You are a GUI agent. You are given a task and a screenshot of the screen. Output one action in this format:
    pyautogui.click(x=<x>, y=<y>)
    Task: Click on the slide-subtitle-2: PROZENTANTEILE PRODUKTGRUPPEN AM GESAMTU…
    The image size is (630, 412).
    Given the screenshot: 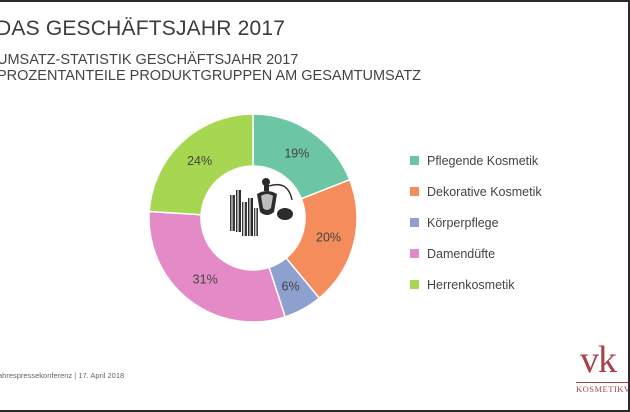 What is the action you would take?
    pyautogui.click(x=211, y=76)
    